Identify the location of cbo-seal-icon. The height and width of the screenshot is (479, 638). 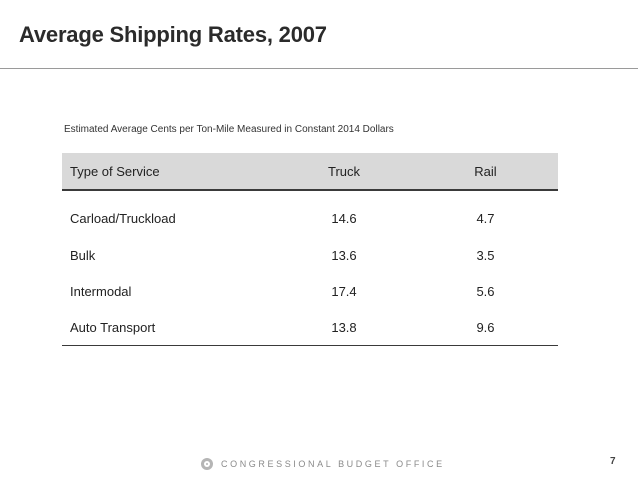
(207, 464).